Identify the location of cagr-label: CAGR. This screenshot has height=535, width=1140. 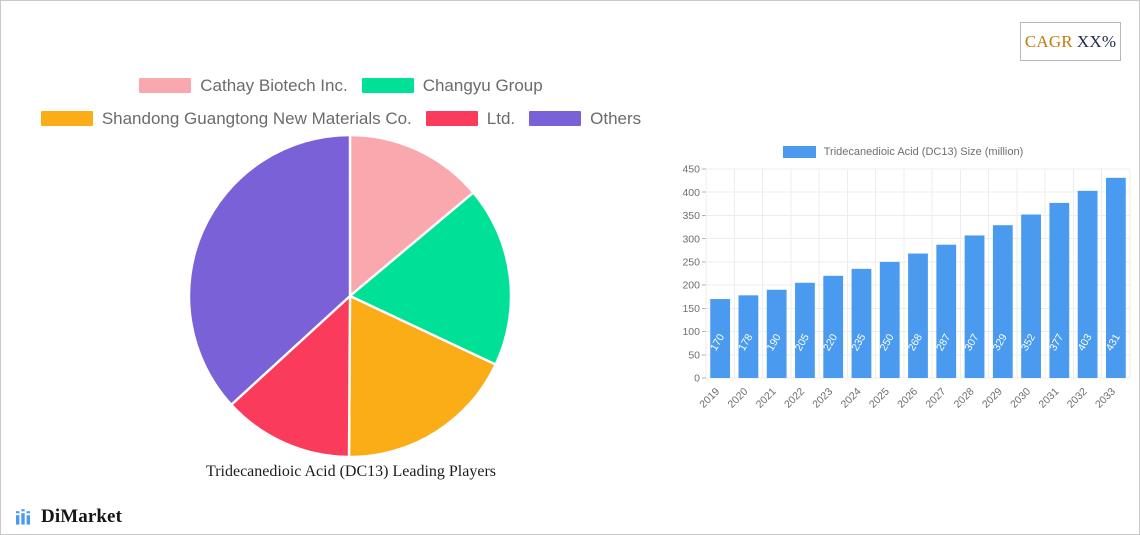
(1048, 41).